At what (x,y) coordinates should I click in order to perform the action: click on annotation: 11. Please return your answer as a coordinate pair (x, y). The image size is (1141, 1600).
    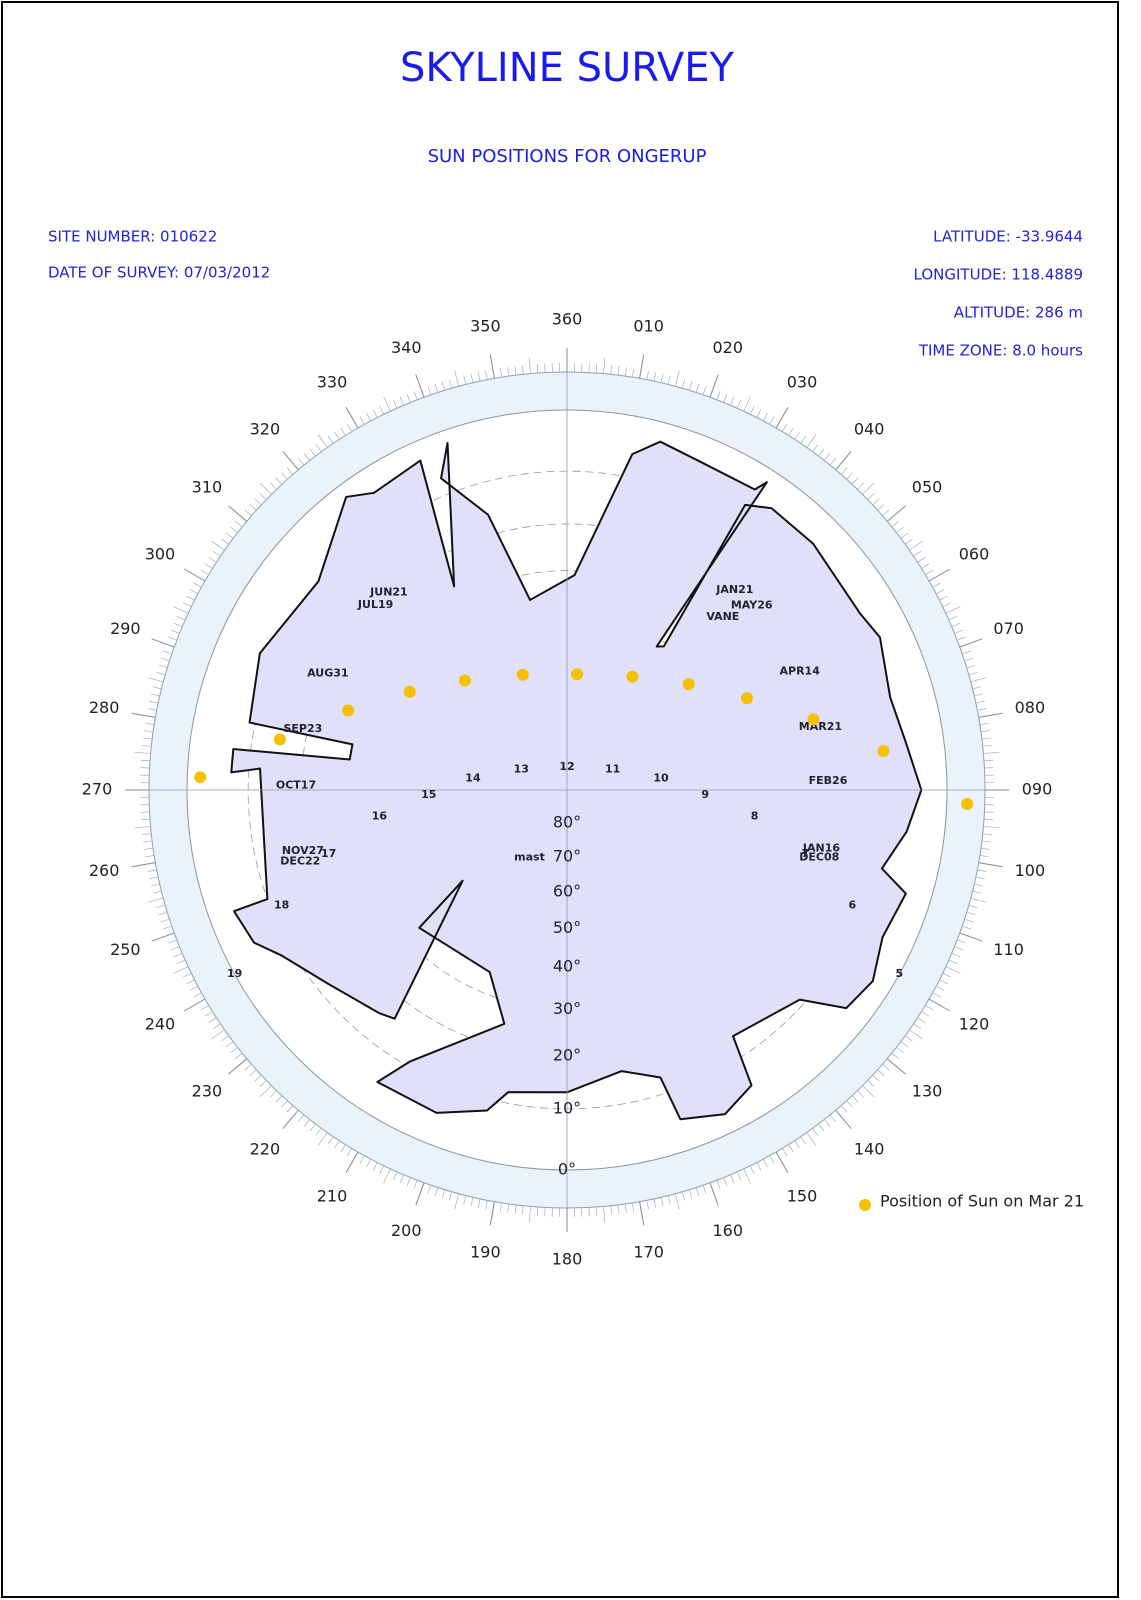
    Looking at the image, I should click on (612, 769).